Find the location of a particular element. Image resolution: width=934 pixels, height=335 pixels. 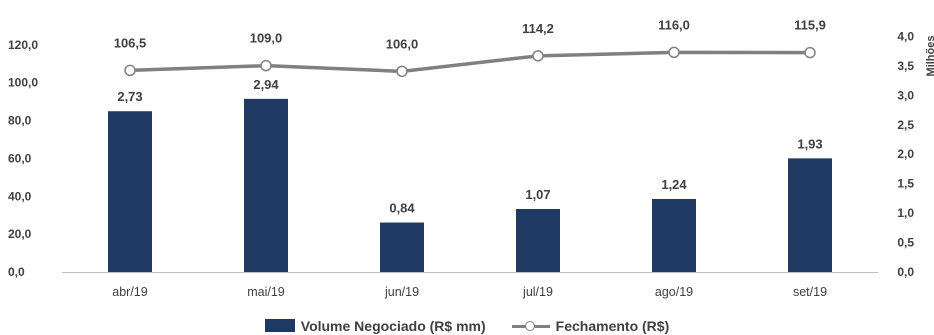

bar-data-label: 0,84 is located at coordinates (402, 208).